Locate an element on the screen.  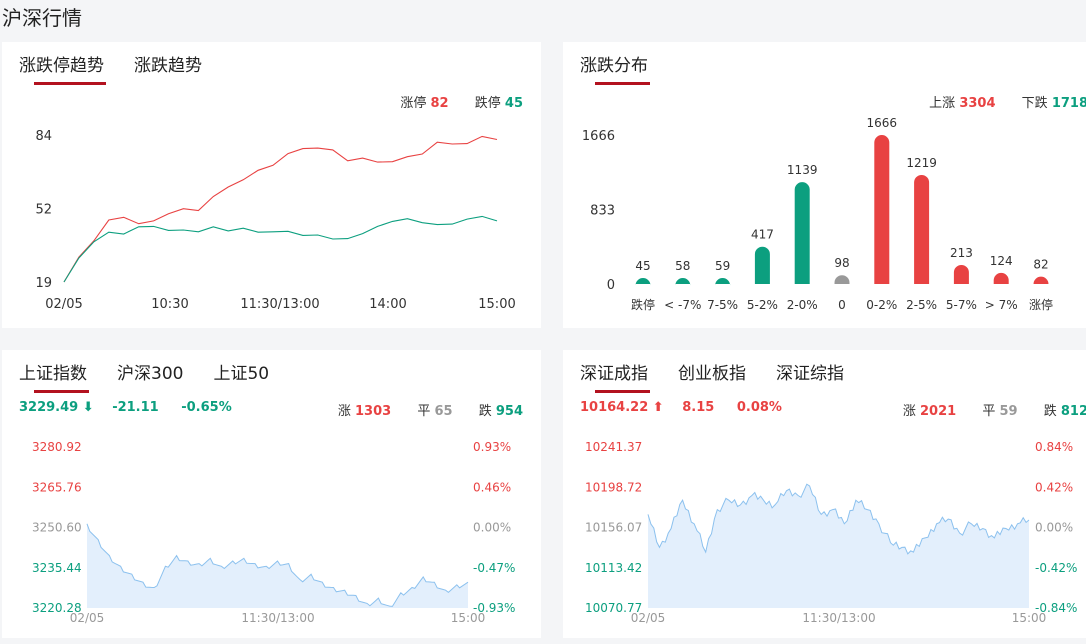
bar-value-label: 59 is located at coordinates (722, 266).